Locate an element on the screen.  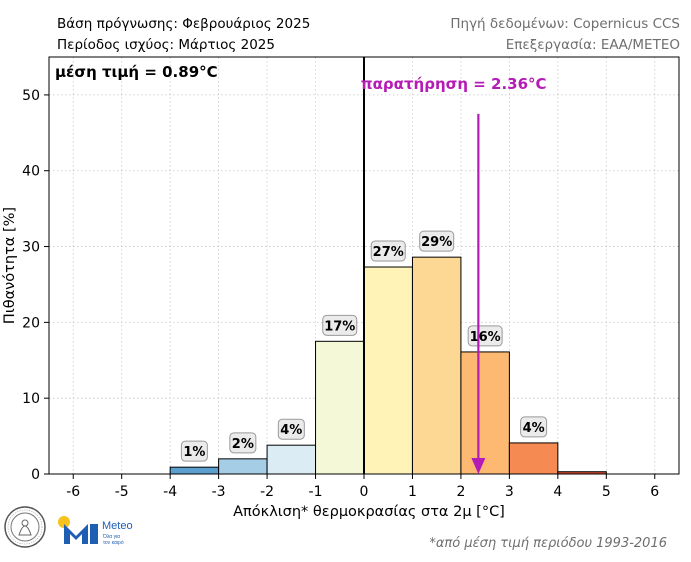
bar-value-label: 27% is located at coordinates (388, 252).